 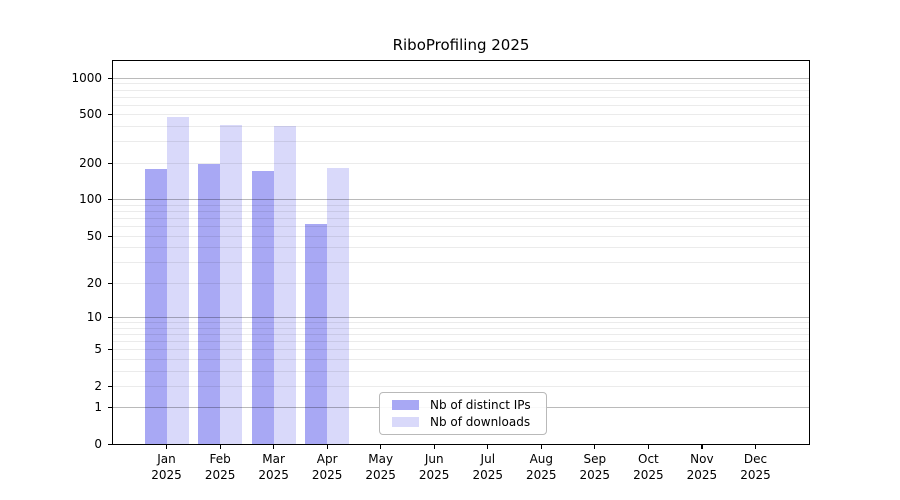 I want to click on x-tick-label-dec: Dec 2025, so click(x=756, y=467).